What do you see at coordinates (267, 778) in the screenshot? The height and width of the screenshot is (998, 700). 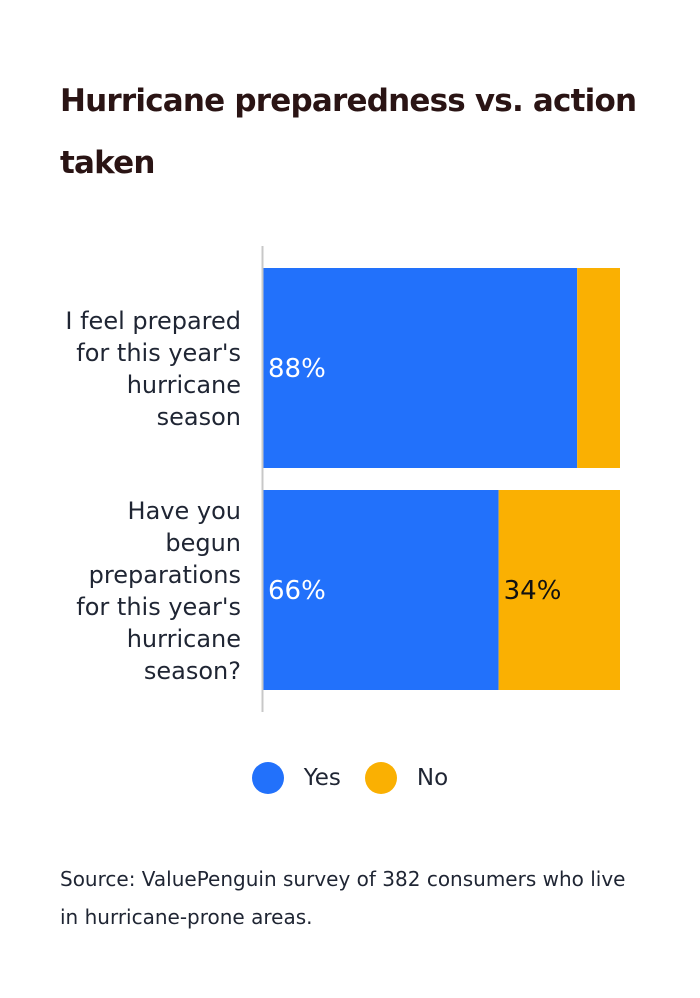 I see `legend-swatch-yes` at bounding box center [267, 778].